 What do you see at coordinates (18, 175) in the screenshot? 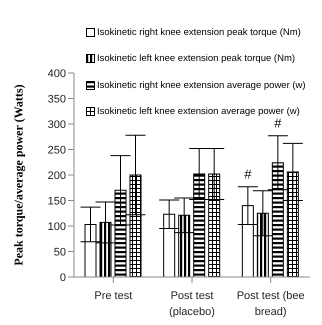
I see `y-axis-title: Peak torque/average power (Watts)` at bounding box center [18, 175].